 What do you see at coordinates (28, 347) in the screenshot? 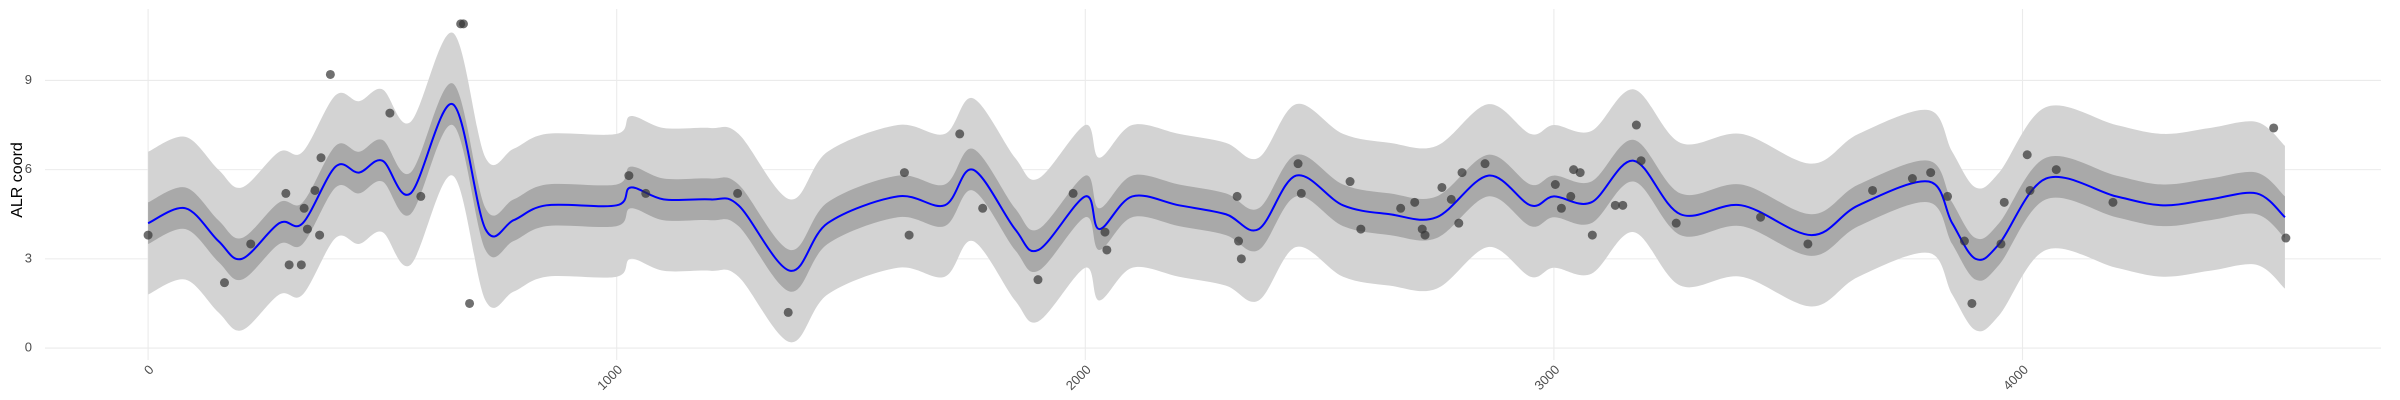
I see `y-tick-label: 0` at bounding box center [28, 347].